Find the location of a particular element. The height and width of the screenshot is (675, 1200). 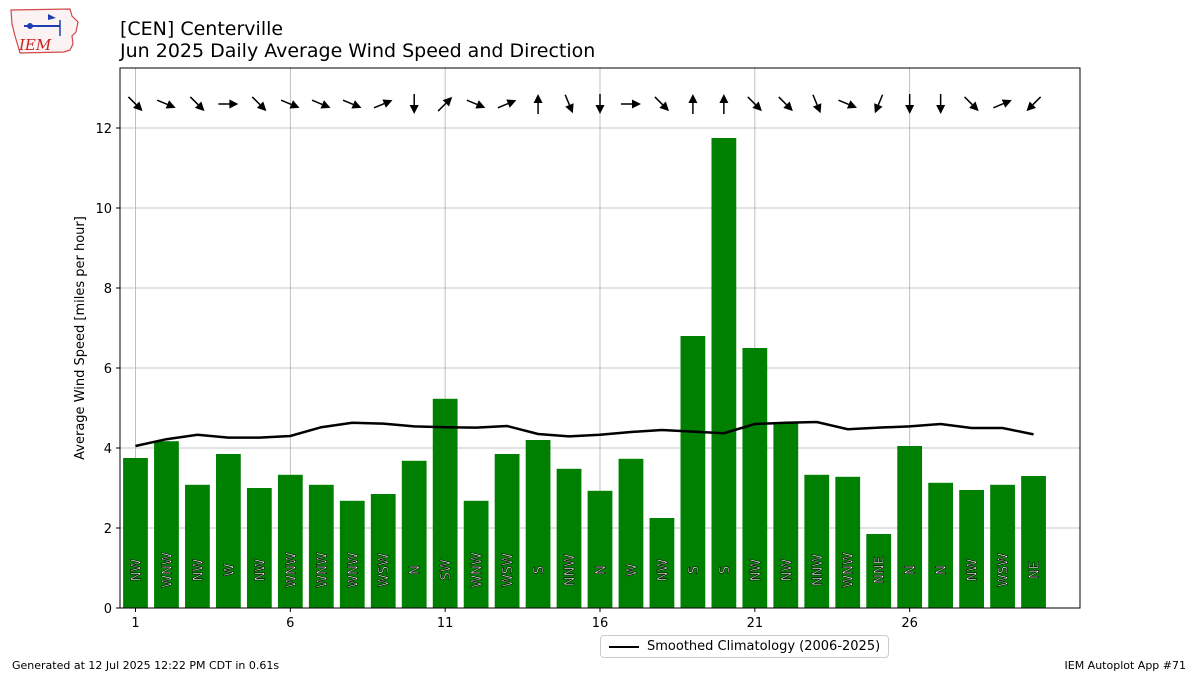

direction-label: SW is located at coordinates (446, 569).